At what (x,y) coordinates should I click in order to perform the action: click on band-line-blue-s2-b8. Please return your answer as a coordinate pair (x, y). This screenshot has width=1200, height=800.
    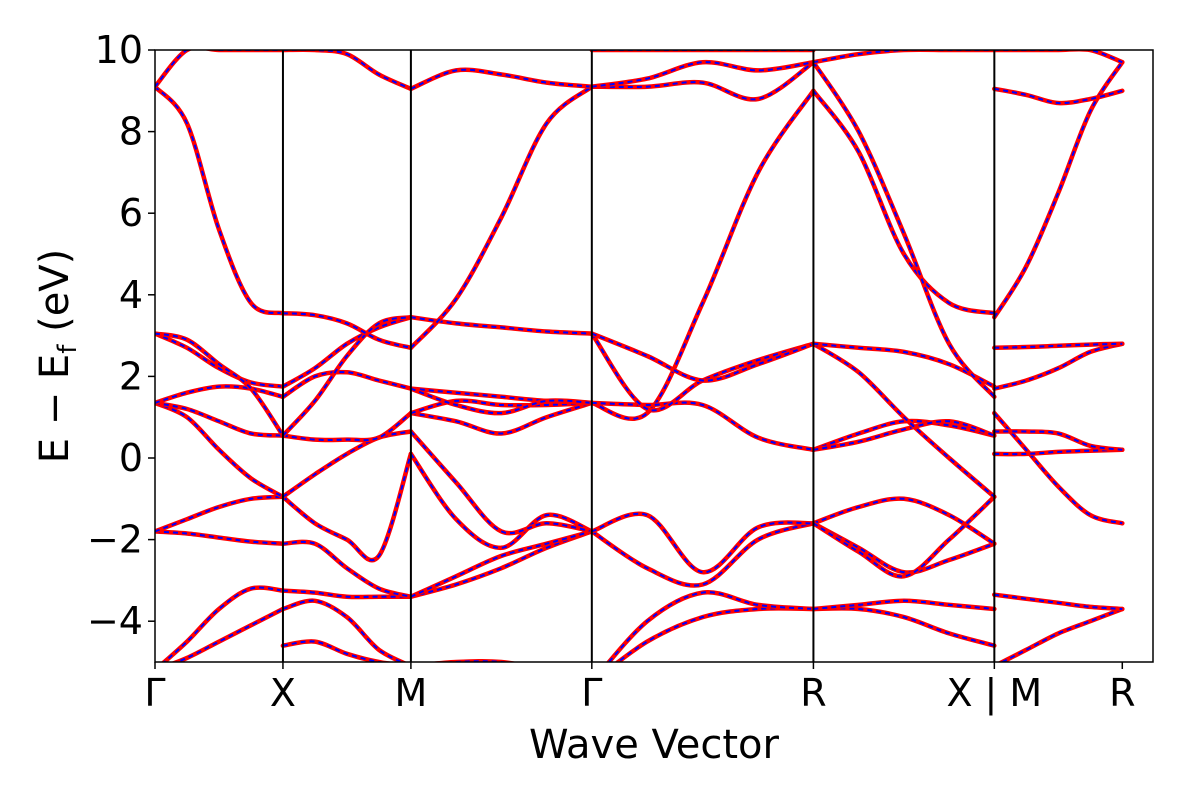
    Looking at the image, I should click on (501, 401).